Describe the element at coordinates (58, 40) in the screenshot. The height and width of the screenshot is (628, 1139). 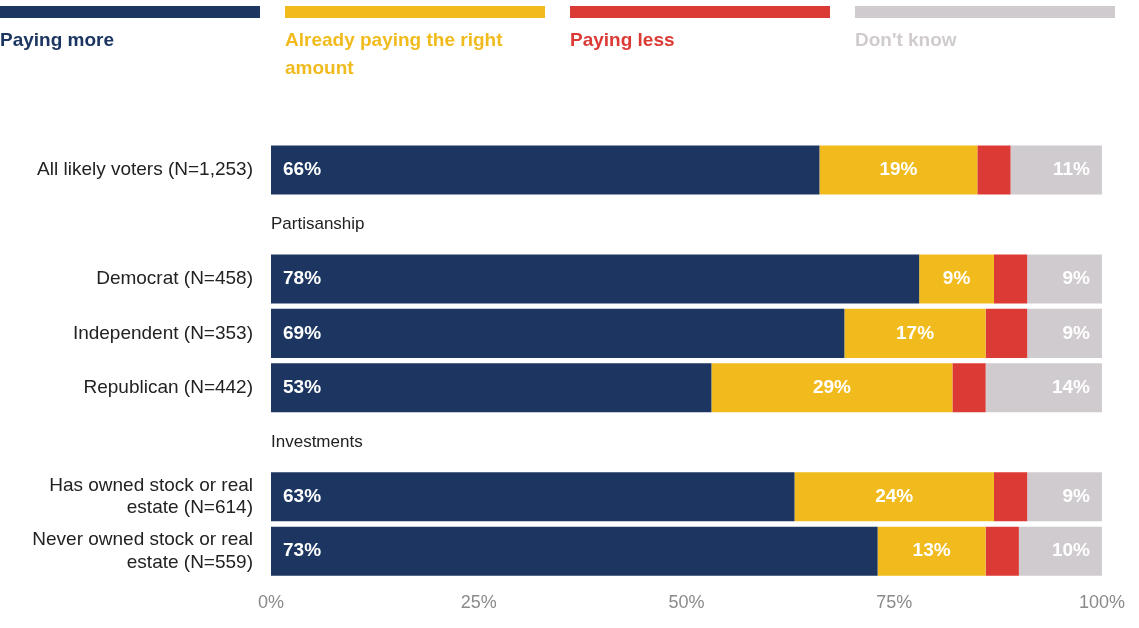
I see `text: Paying more` at that location.